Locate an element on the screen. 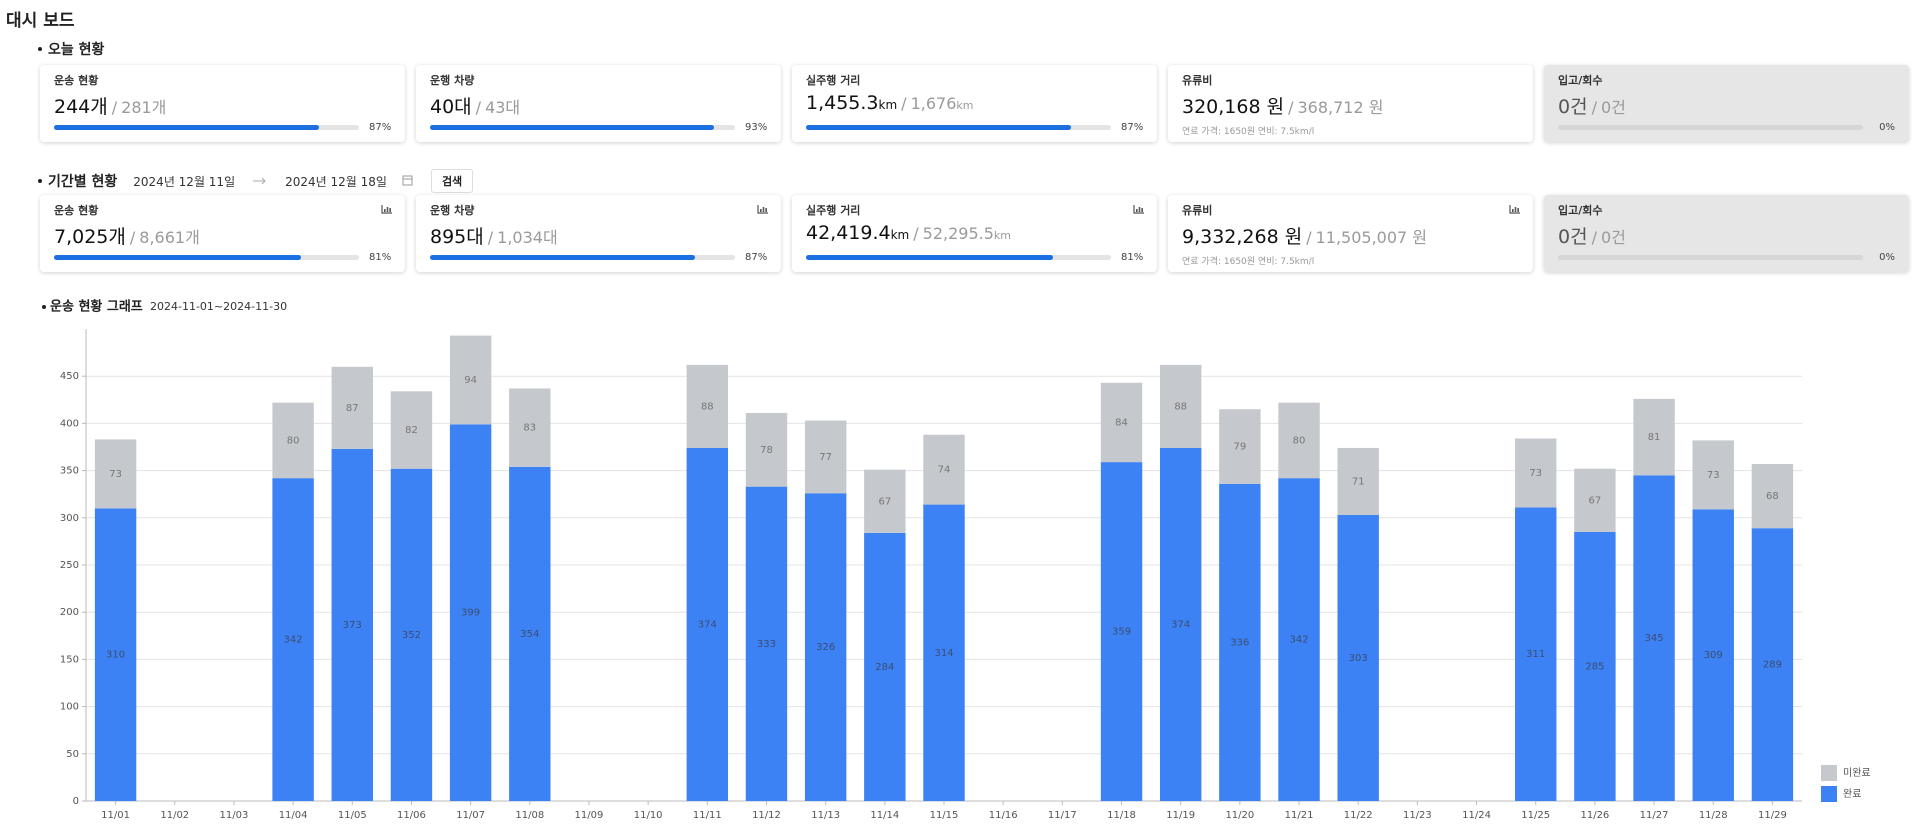 This screenshot has height=838, width=1920. total: 281개 is located at coordinates (144, 107).